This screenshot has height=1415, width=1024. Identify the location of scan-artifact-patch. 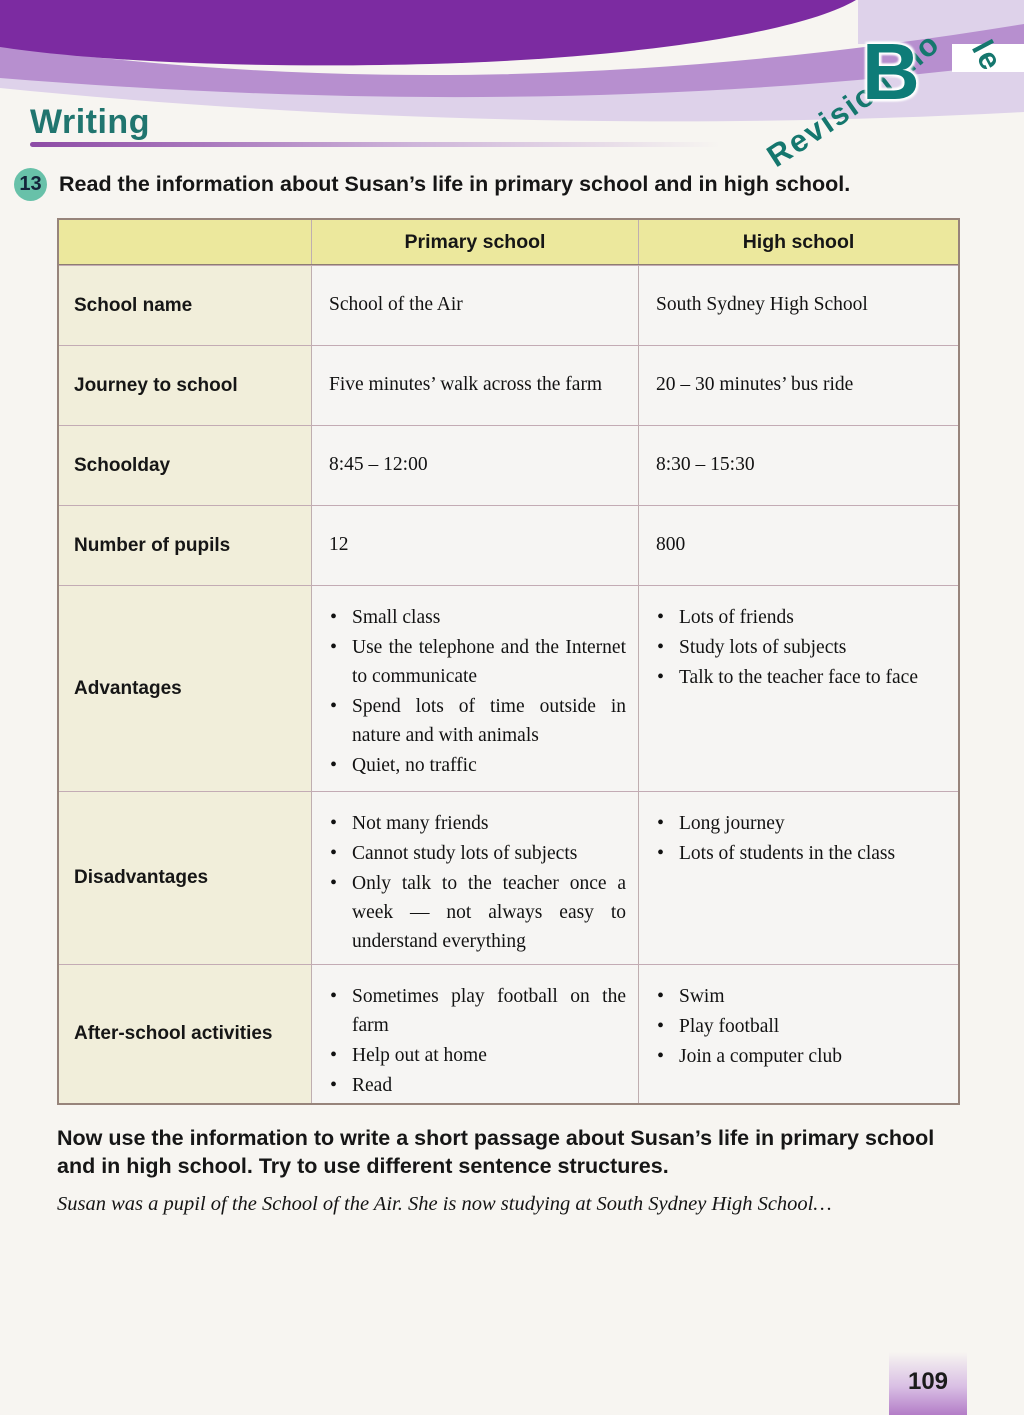
(988, 58).